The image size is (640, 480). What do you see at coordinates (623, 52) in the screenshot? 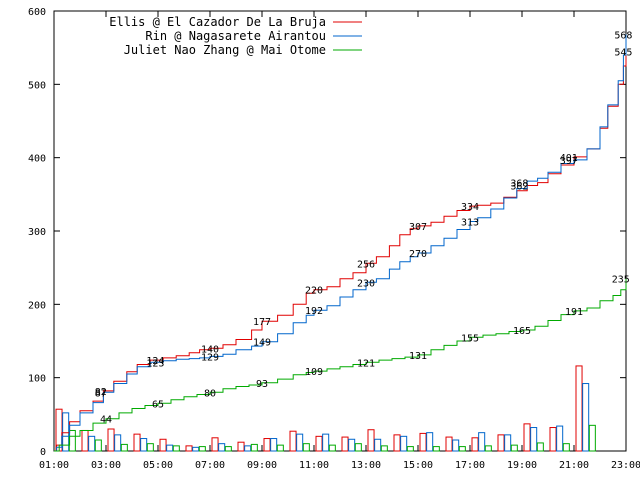
I see `data-label: 545` at bounding box center [623, 52].